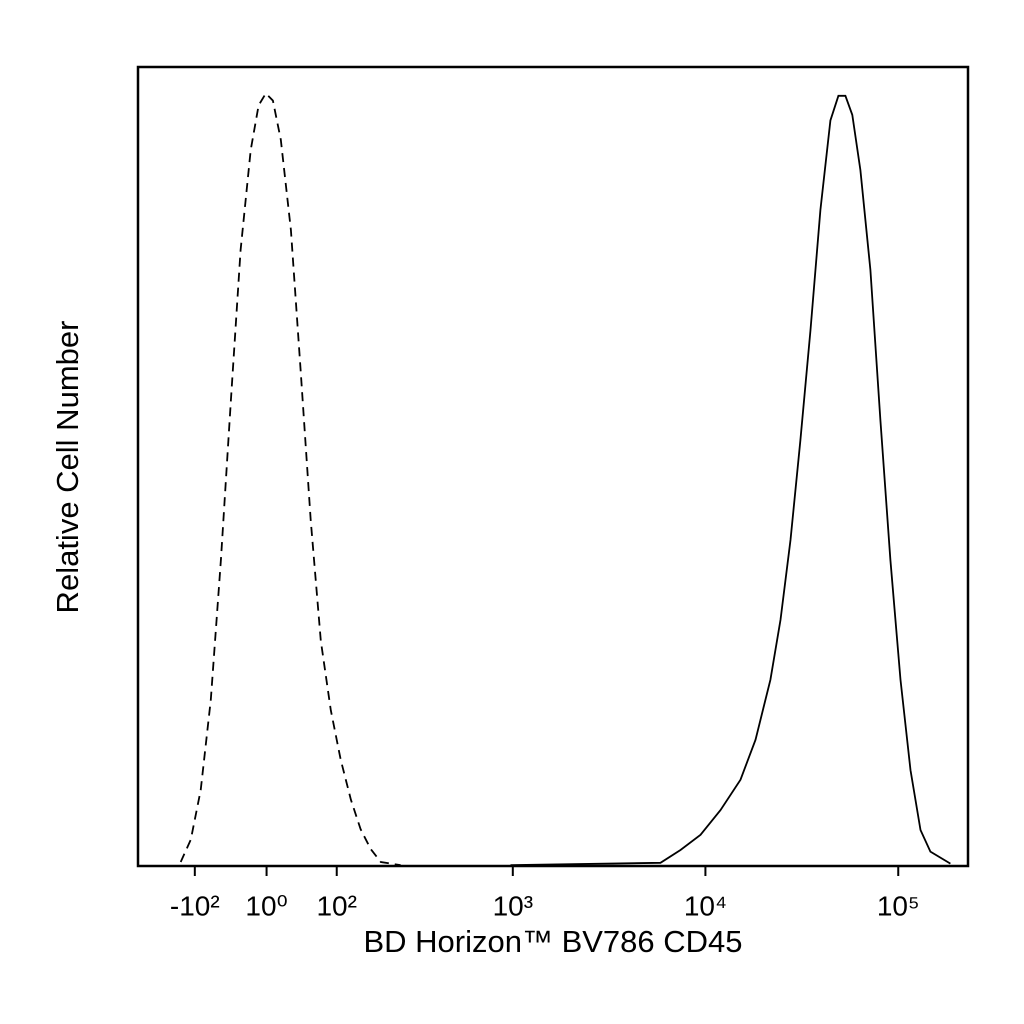 The height and width of the screenshot is (1024, 1024). I want to click on y-axis-label: Relative Cell Number, so click(67, 467).